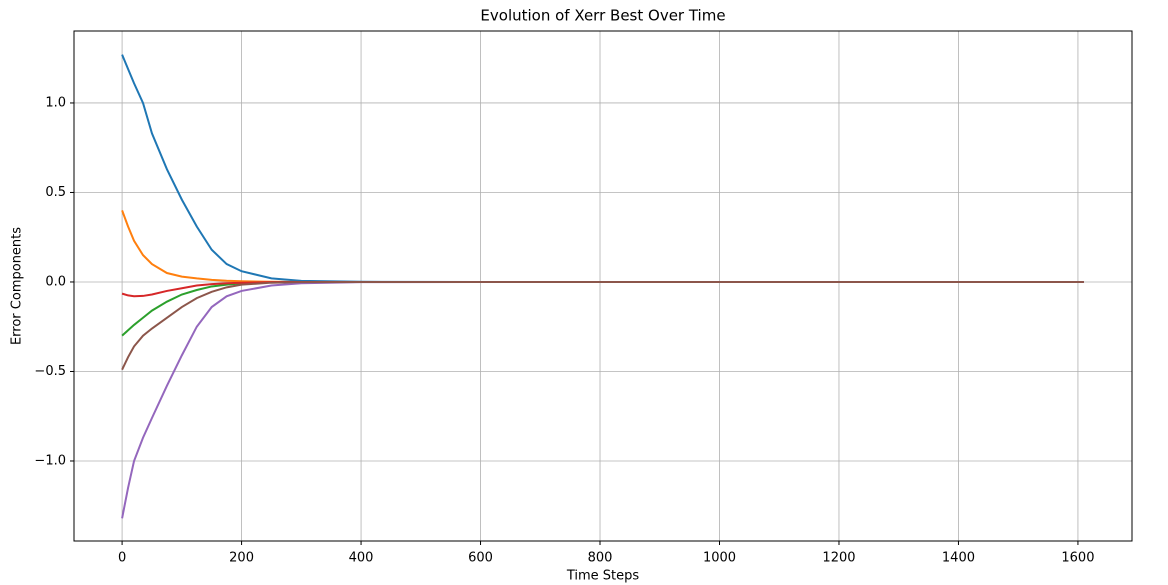  I want to click on x-tick-label: 1200, so click(838, 558).